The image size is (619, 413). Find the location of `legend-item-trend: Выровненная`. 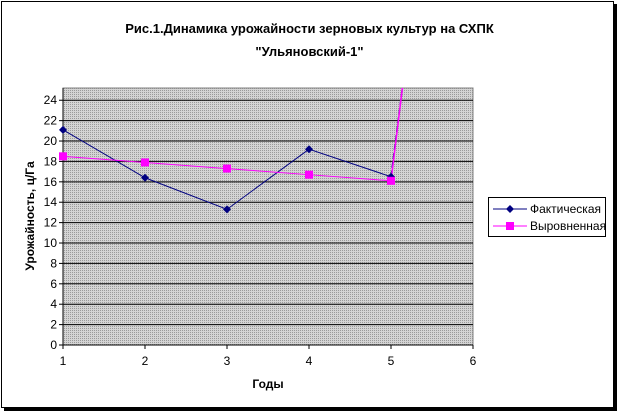

legend-item-trend: Выровненная is located at coordinates (549, 226).